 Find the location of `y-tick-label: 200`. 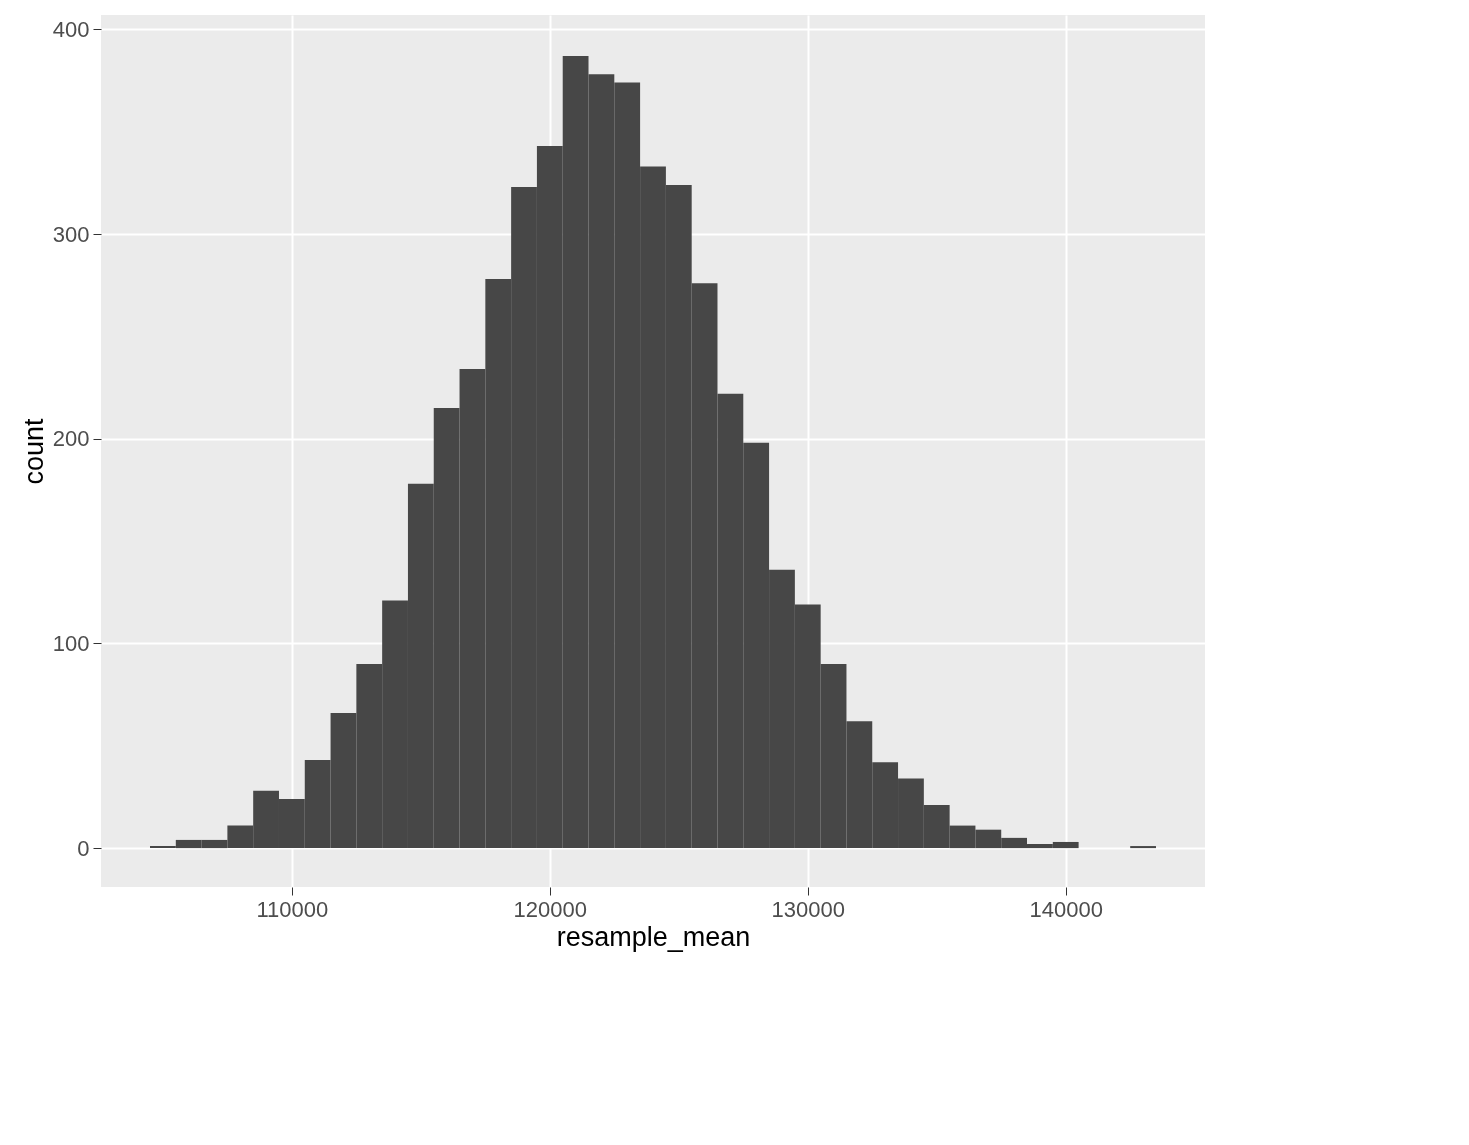

y-tick-label: 200 is located at coordinates (71, 439).